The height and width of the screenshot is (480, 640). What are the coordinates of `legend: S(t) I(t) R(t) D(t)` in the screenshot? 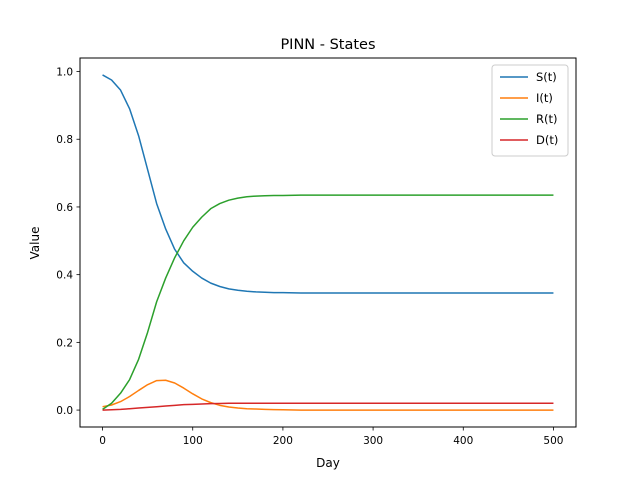 It's located at (530, 110).